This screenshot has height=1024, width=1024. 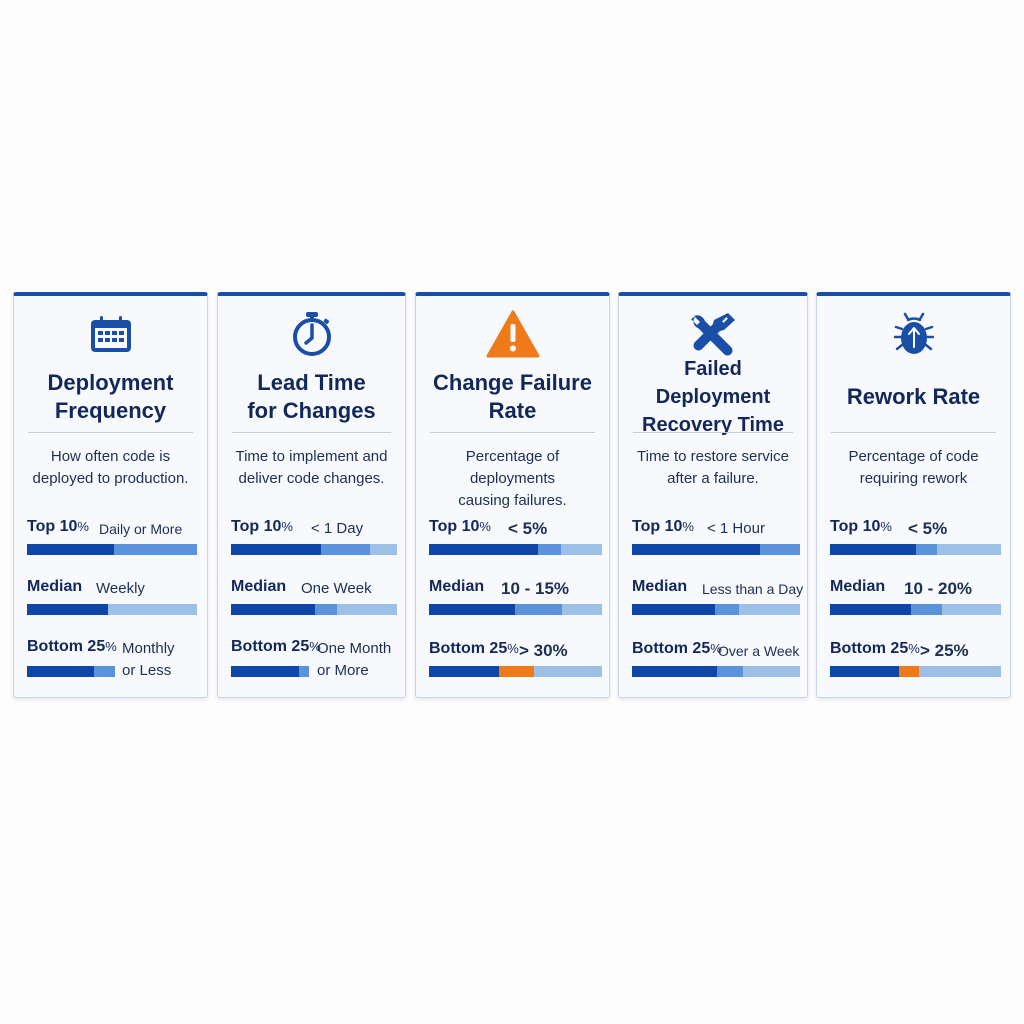 I want to click on metric-top10: Top 10% < 1 Day, so click(x=314, y=538).